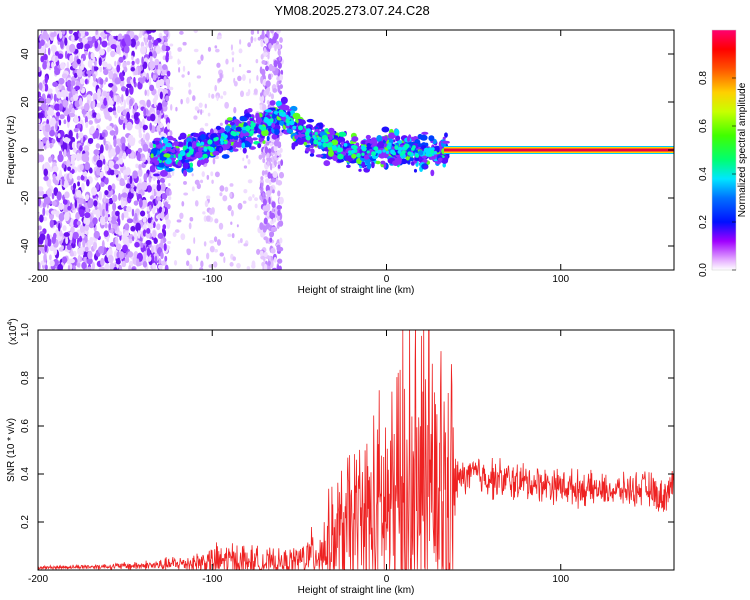  Describe the element at coordinates (25, 522) in the screenshot. I see `snr-ytick-label: 0.2` at that location.